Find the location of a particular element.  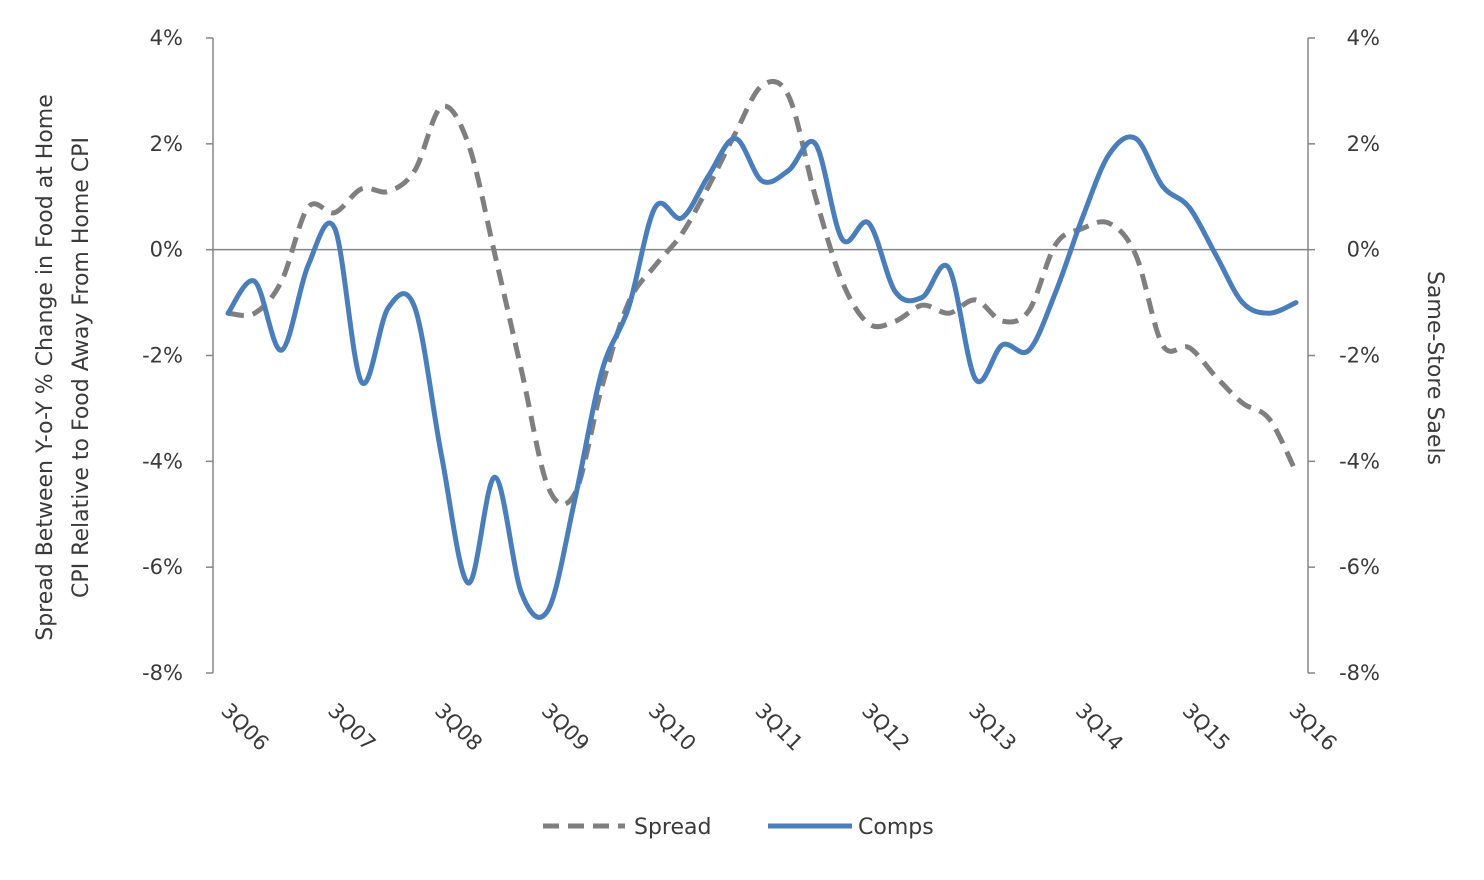

left-tick-label: -6% is located at coordinates (162, 567).